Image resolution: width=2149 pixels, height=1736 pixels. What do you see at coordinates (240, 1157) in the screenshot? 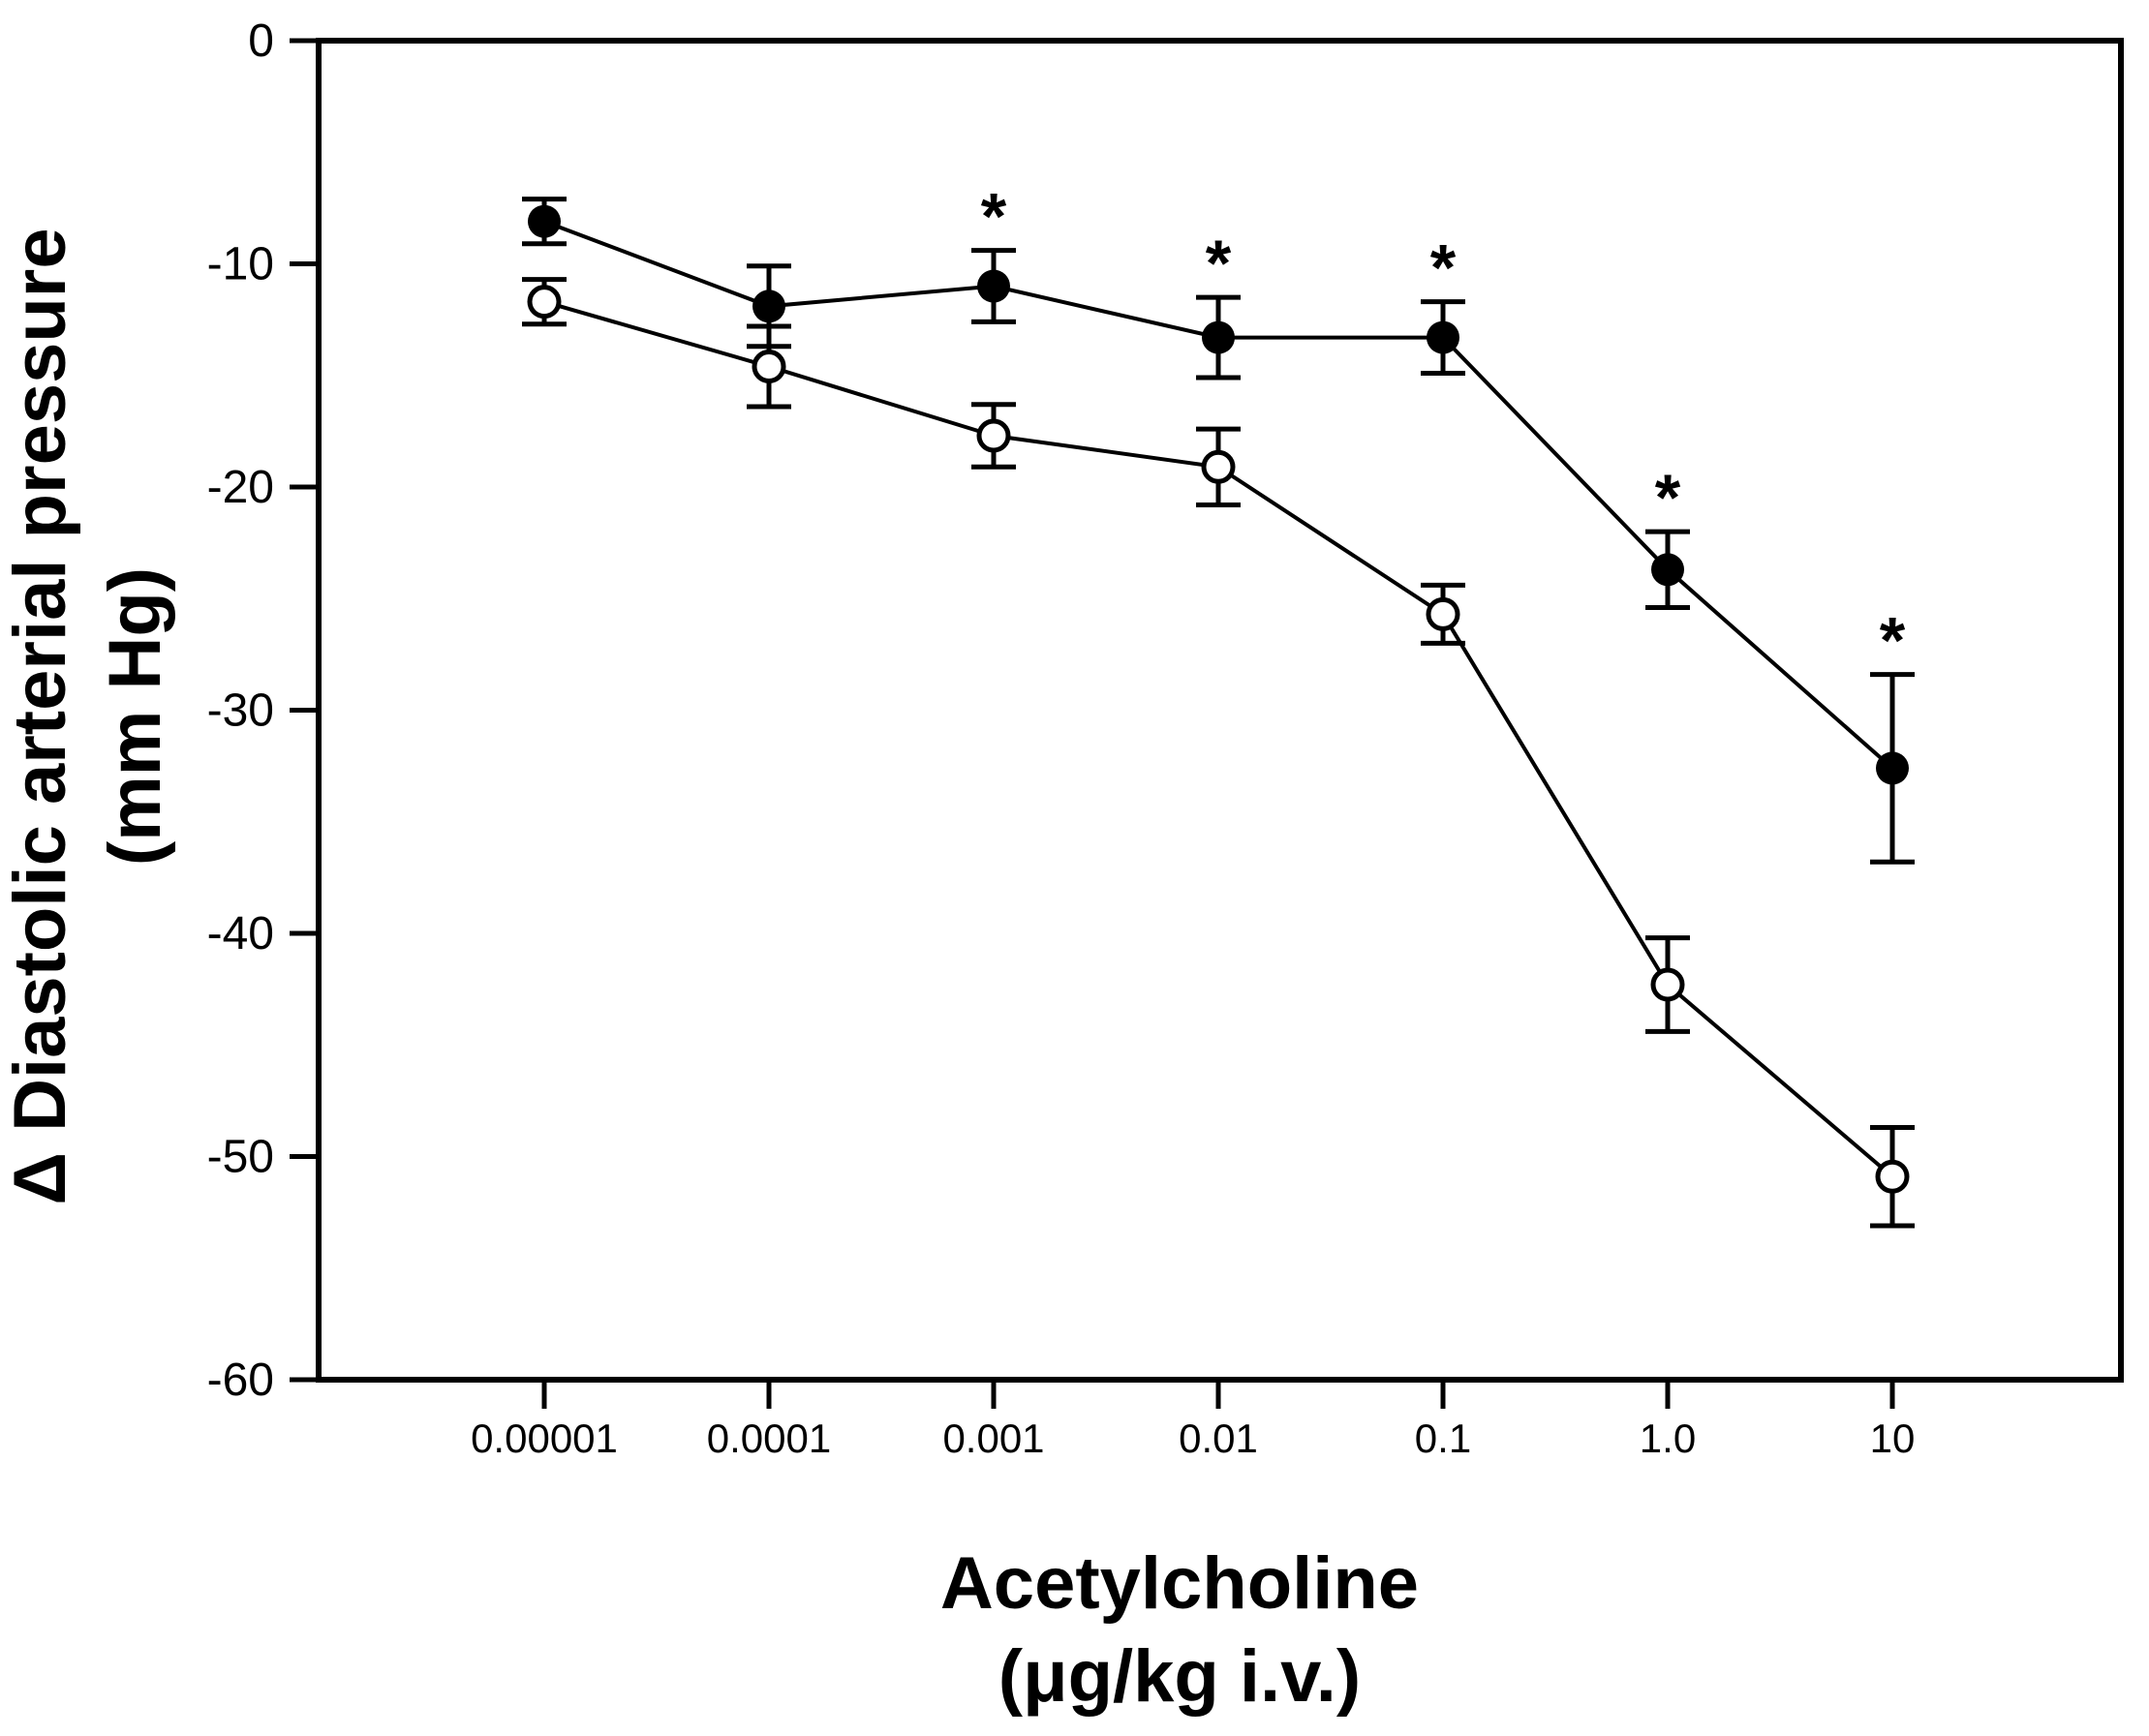
I see `y-tick-label: -50` at bounding box center [240, 1157].